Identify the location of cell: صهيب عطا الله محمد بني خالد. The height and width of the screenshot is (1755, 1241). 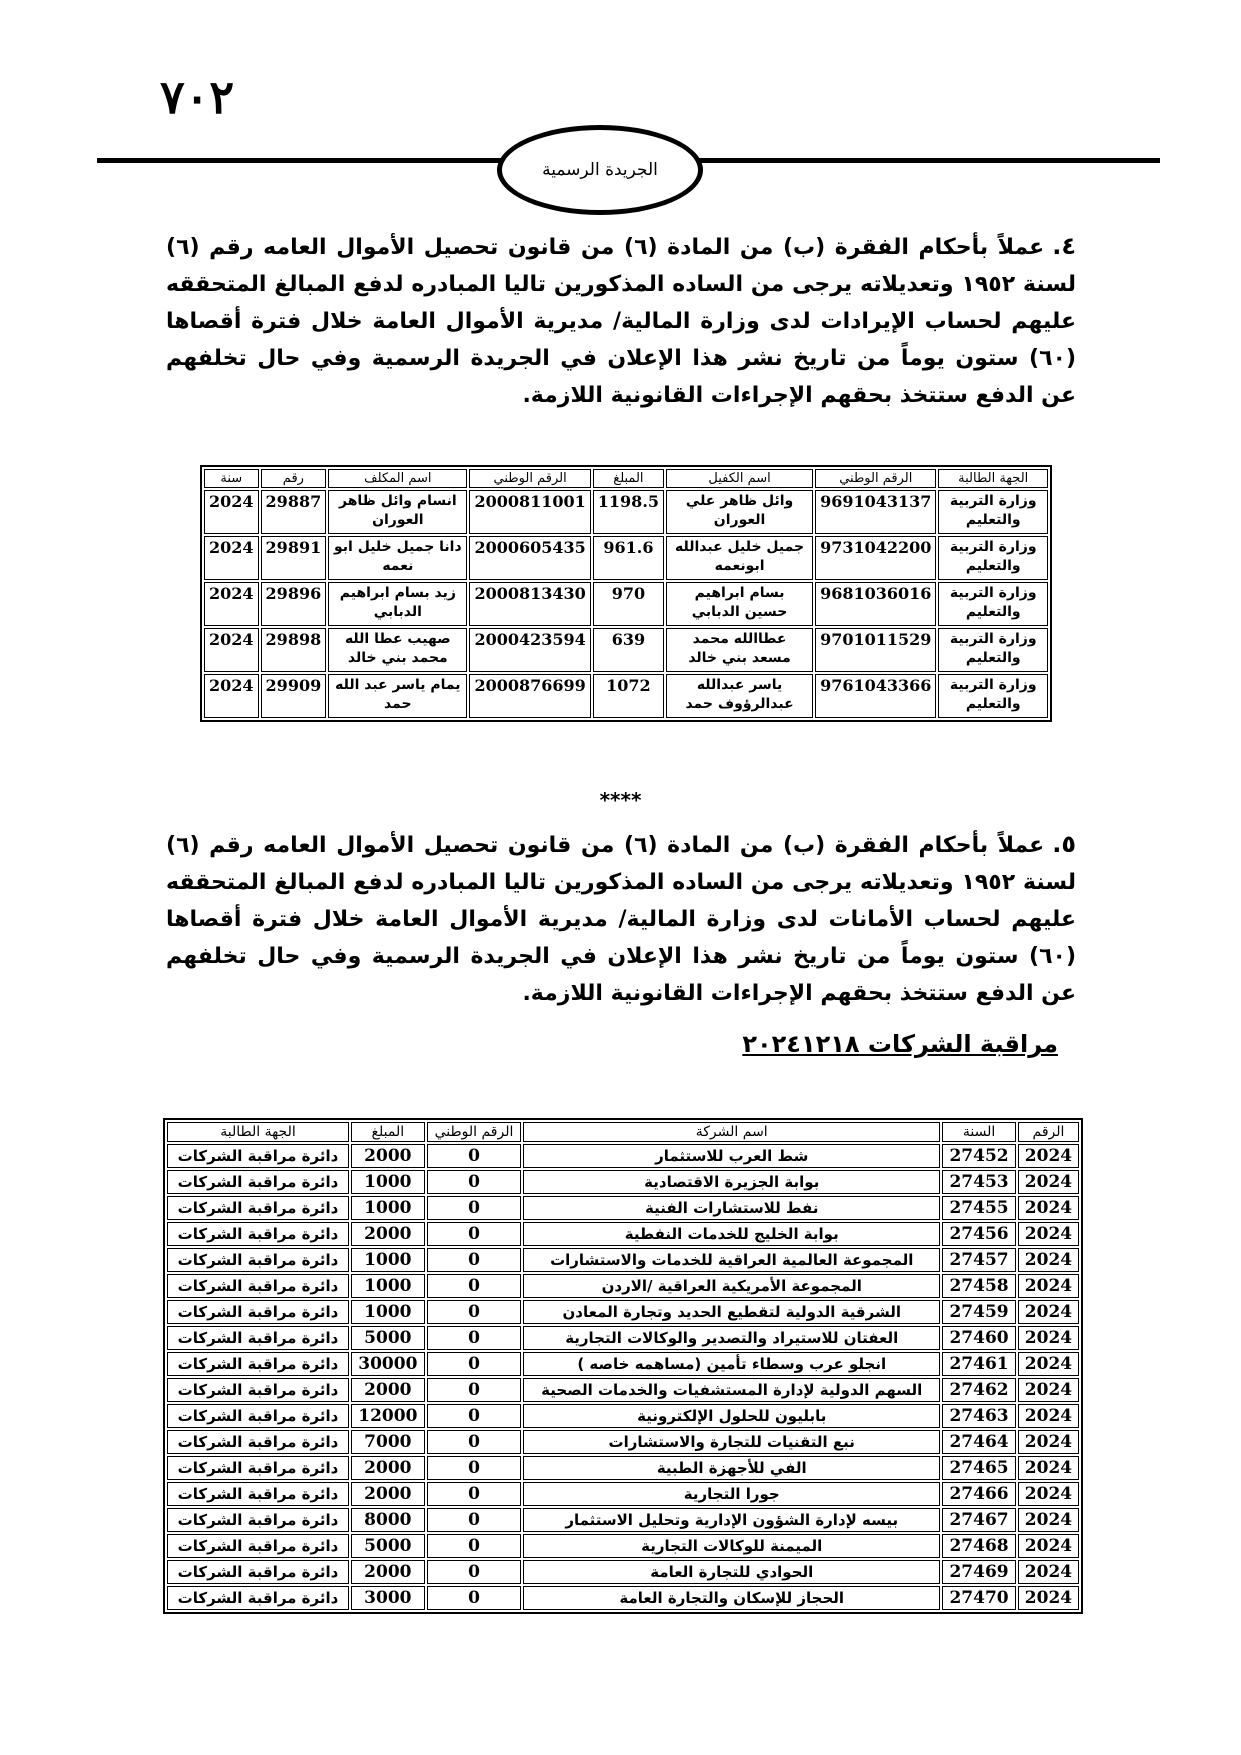
(398, 650).